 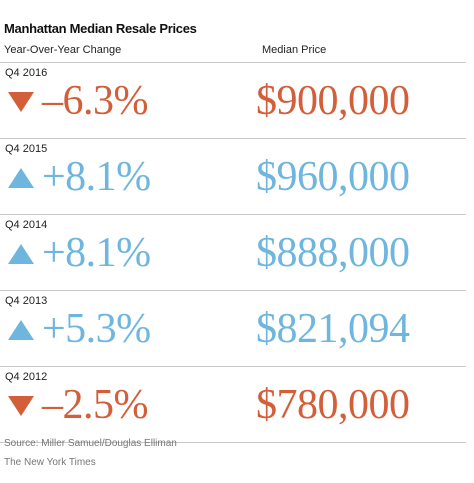 I want to click on price-value: $821,094, so click(x=333, y=329).